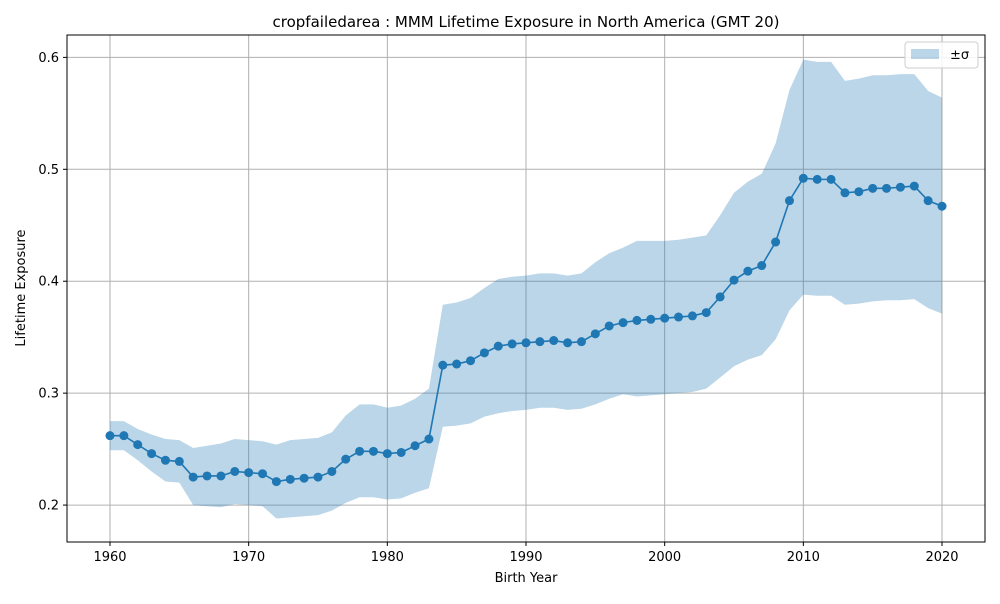 The image size is (1000, 604). I want to click on y-tick-label: 0.6, so click(48, 58).